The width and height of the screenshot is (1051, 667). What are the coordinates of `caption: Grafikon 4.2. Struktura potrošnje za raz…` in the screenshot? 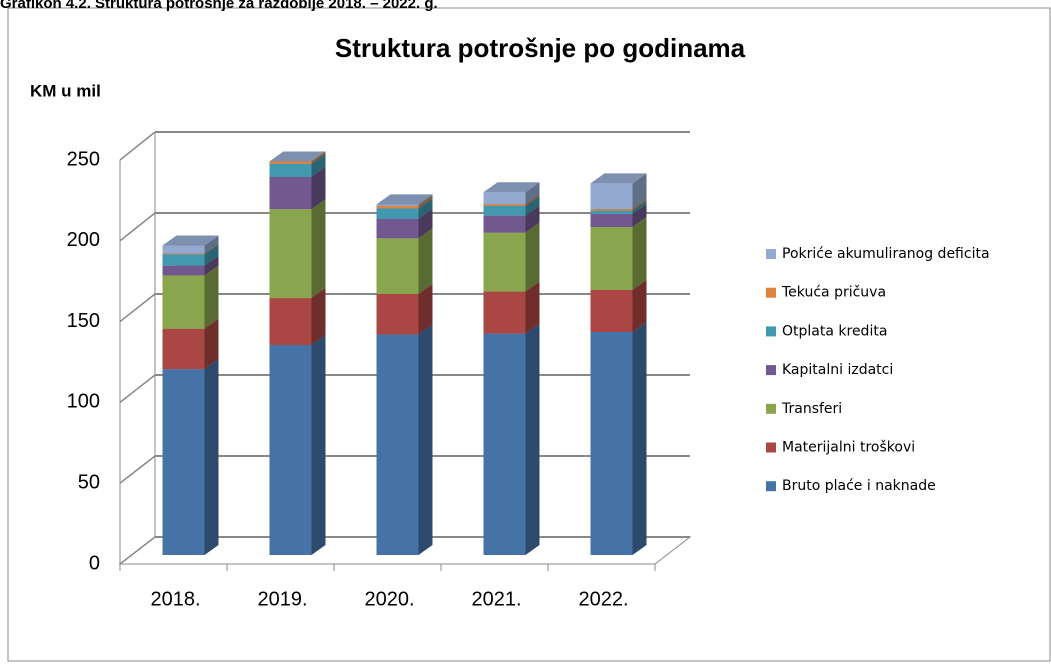 It's located at (219, 6).